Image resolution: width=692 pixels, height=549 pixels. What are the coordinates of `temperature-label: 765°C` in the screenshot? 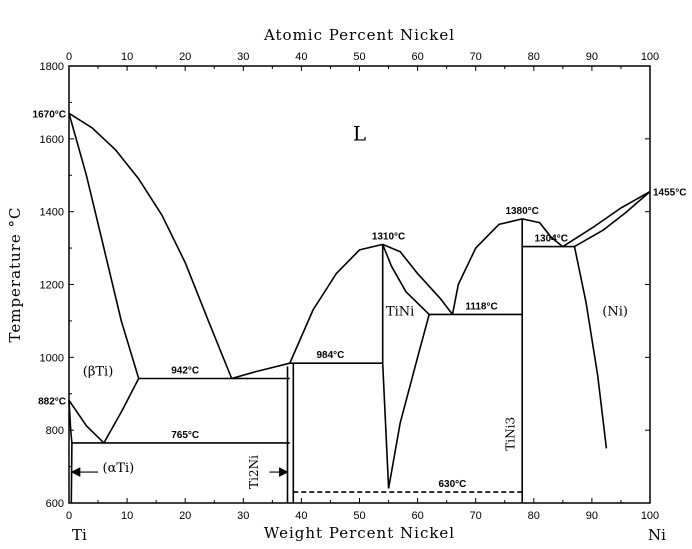 It's located at (185, 435).